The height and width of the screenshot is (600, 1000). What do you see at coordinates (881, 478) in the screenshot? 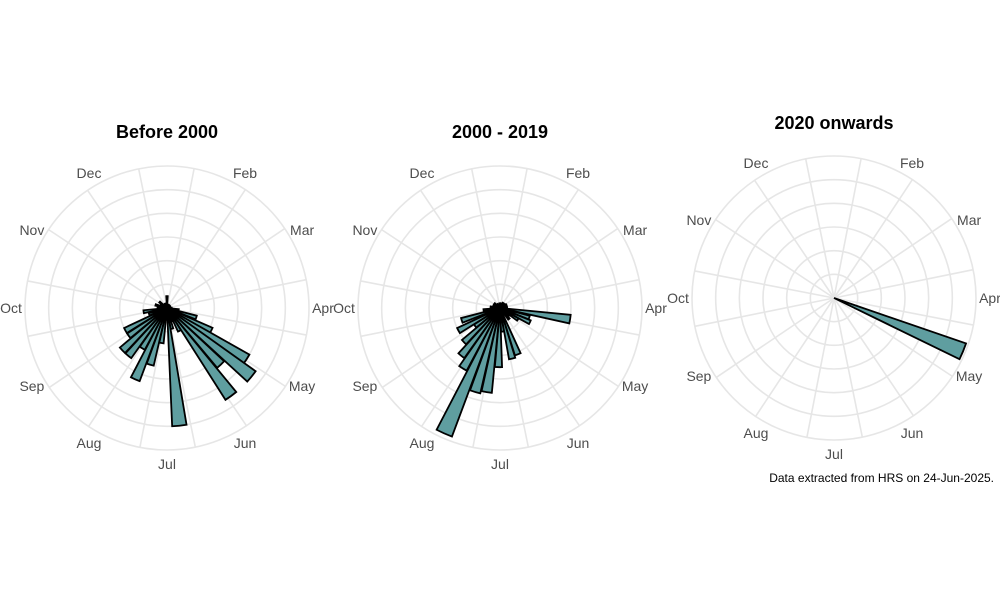
I see `data-source-caption: Data extracted from HRS on 24-Jun-2025.` at bounding box center [881, 478].